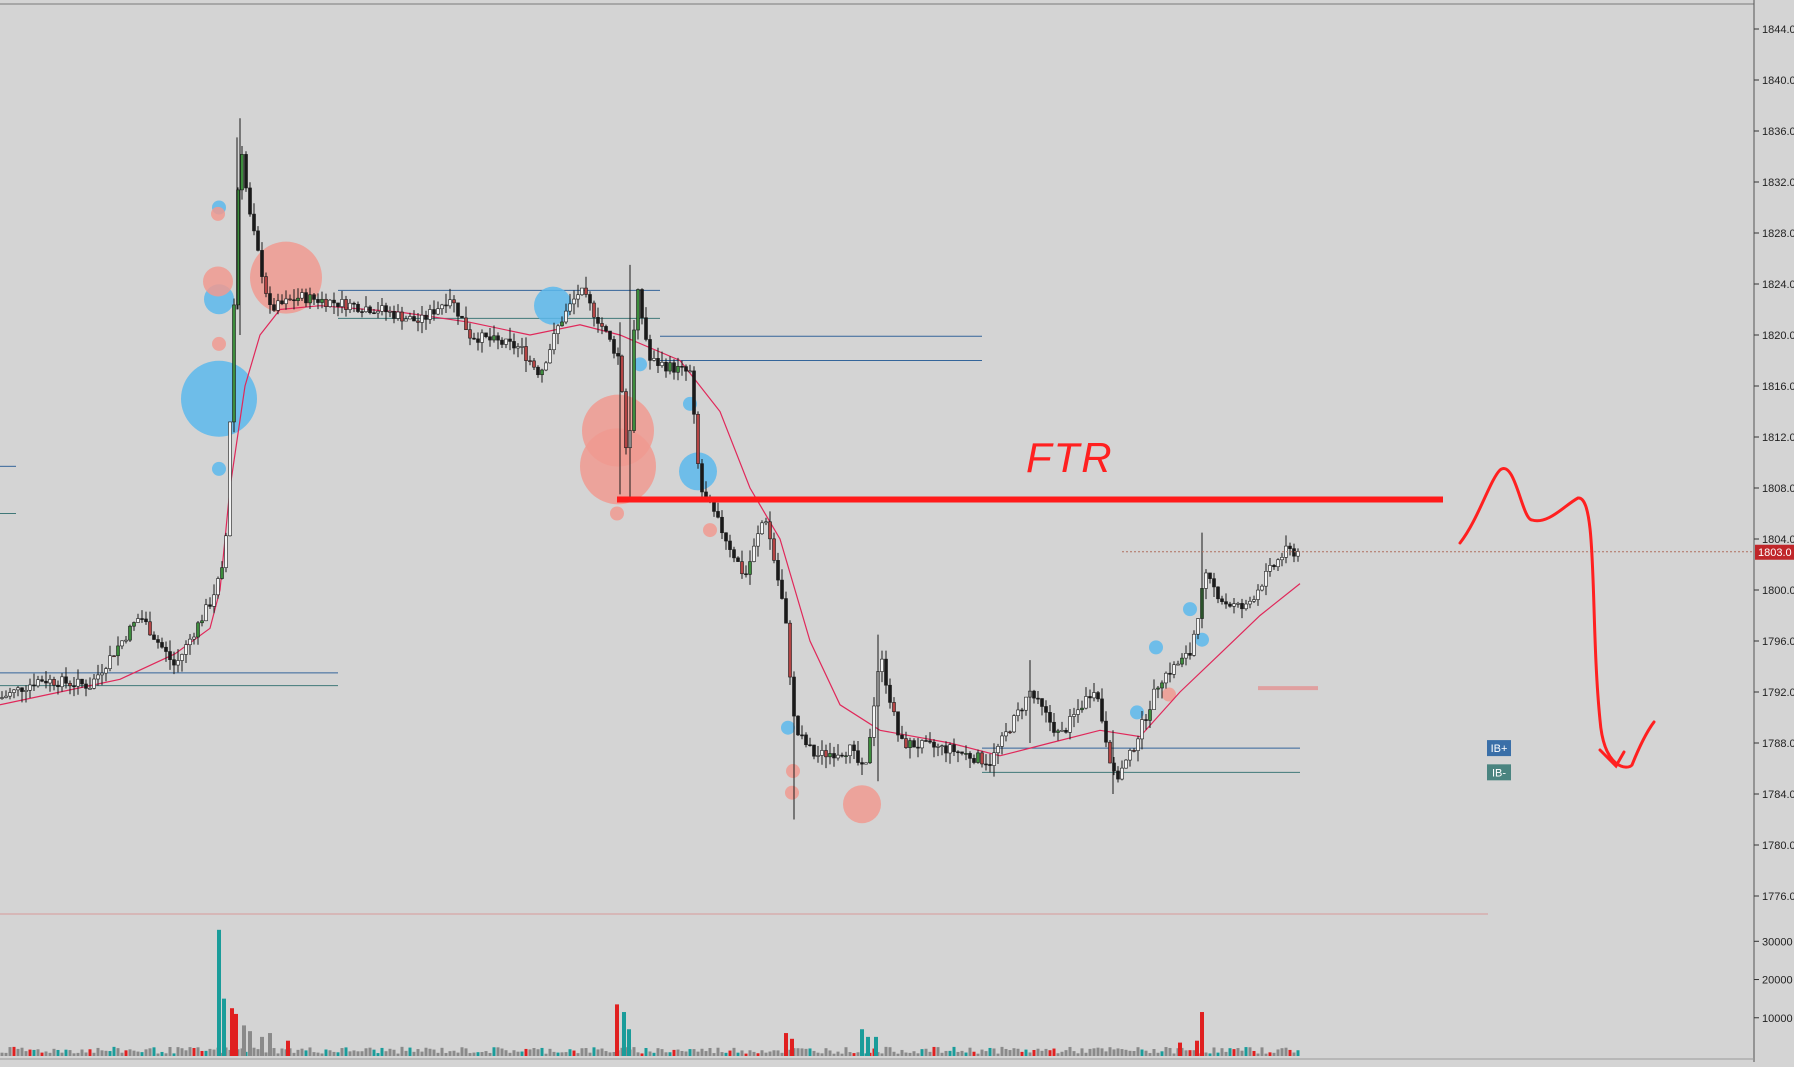 The image size is (1794, 1067). What do you see at coordinates (1778, 336) in the screenshot?
I see `price-axis-label: 1820.0` at bounding box center [1778, 336].